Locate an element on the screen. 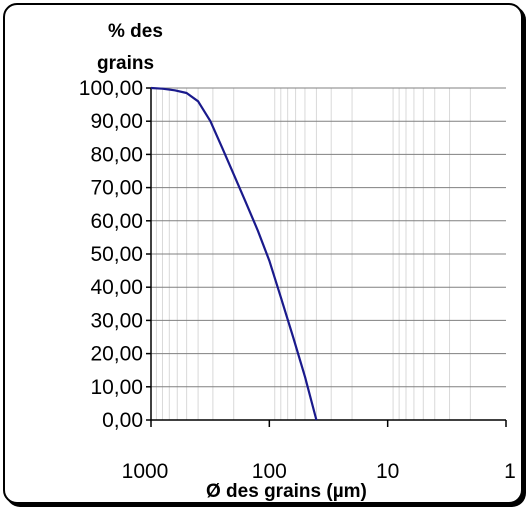 The image size is (530, 511). y-tick-label: 0,00 is located at coordinates (122, 420).